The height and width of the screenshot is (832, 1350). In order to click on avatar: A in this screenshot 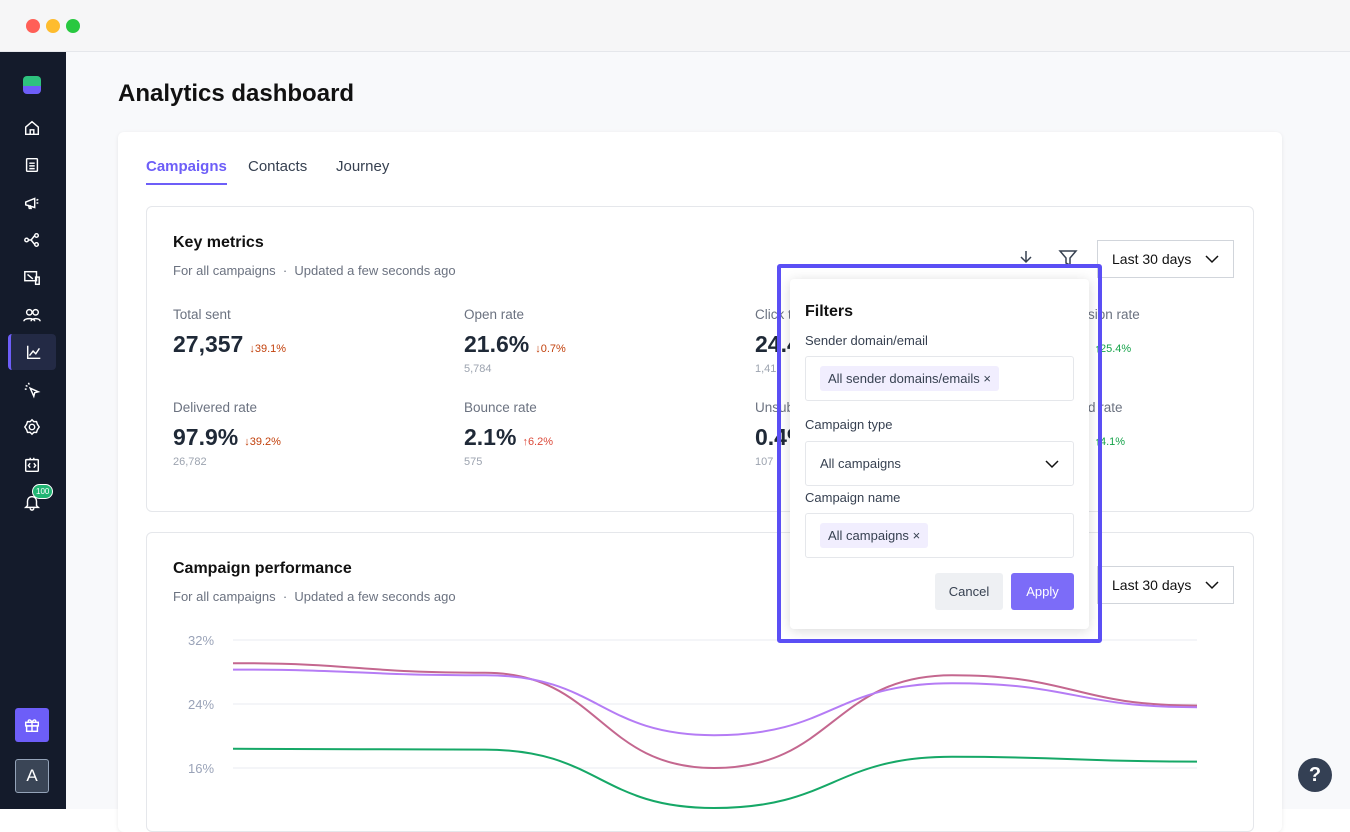, I will do `click(32, 776)`.